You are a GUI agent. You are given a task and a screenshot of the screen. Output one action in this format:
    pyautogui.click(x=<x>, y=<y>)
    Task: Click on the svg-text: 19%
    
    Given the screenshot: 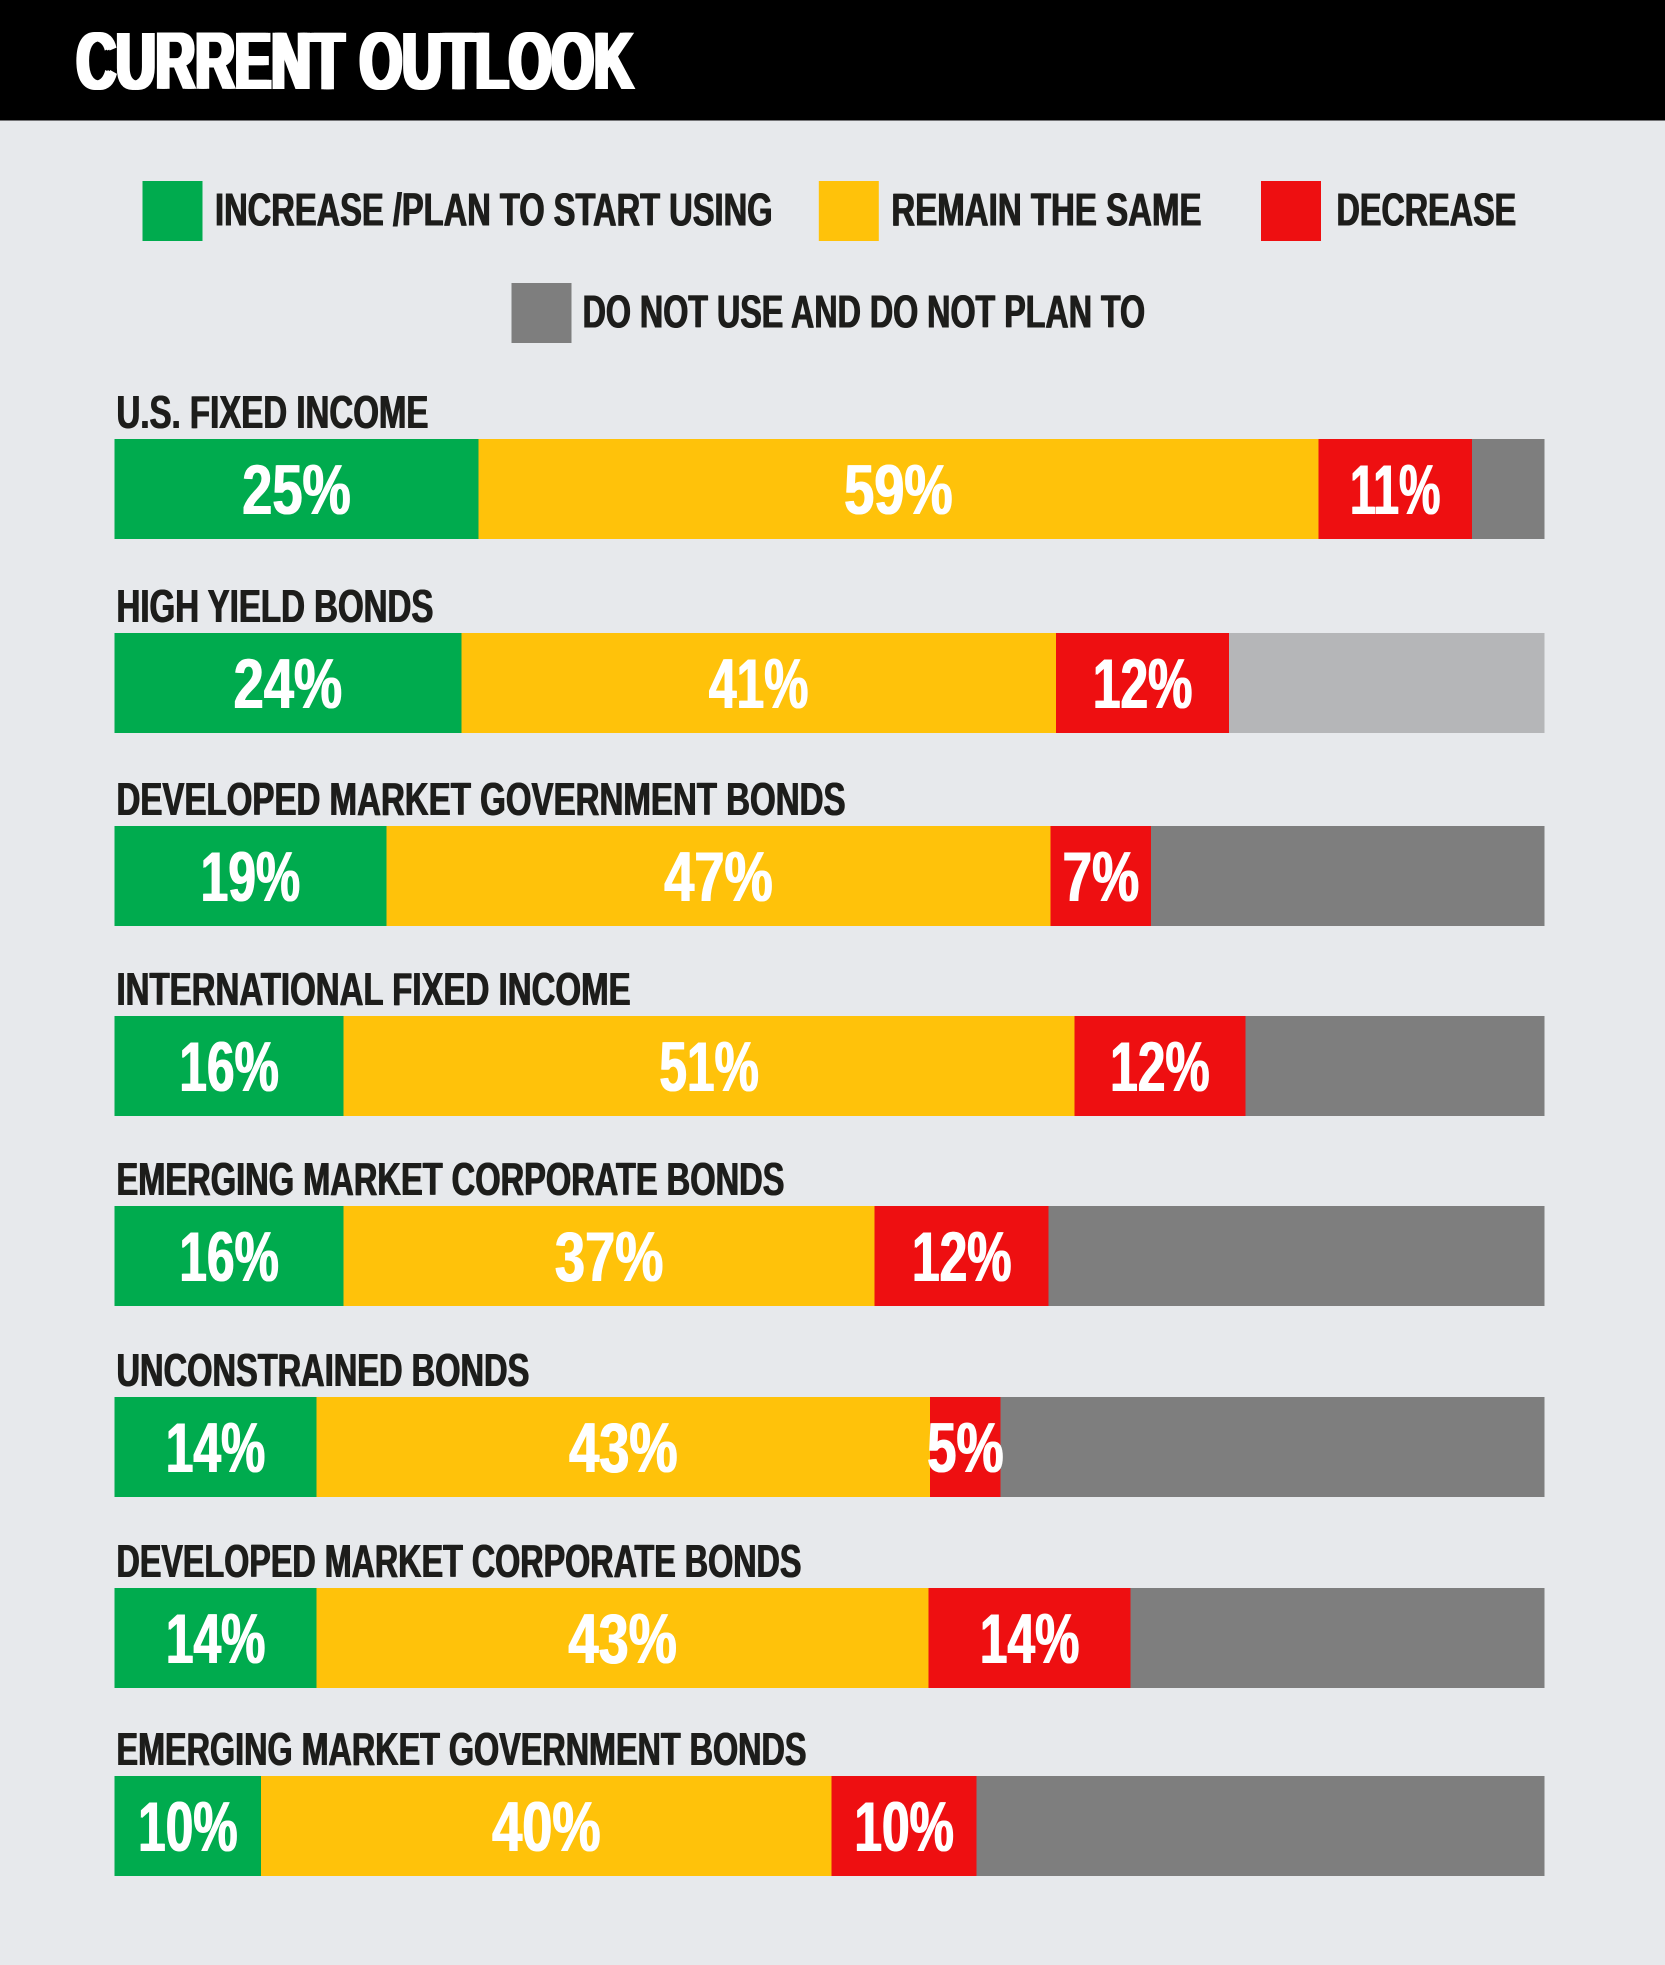 What is the action you would take?
    pyautogui.click(x=249, y=876)
    